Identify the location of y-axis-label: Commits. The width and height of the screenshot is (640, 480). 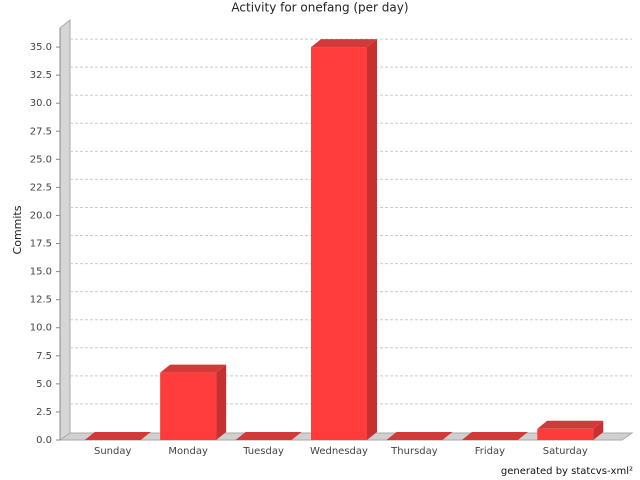
(17, 229).